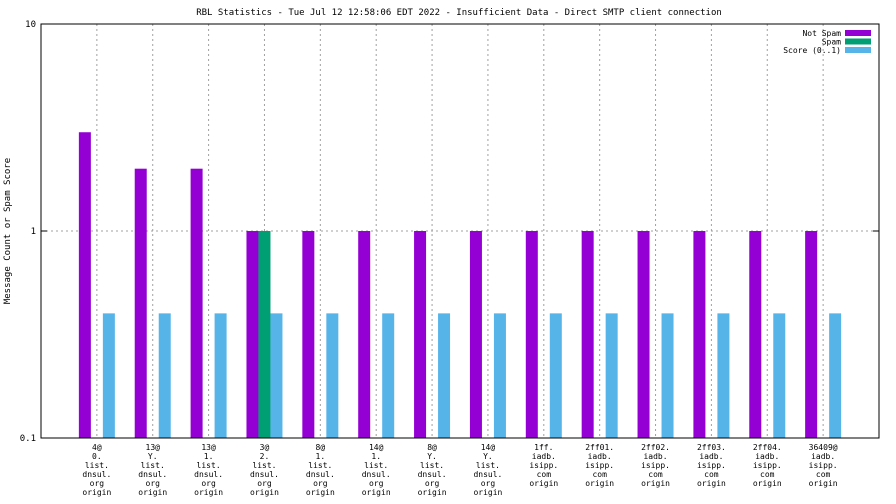 This screenshot has height=504, width=896. I want to click on x-tick-label: 2ff03. iadb. isipp. com origin, so click(711, 465).